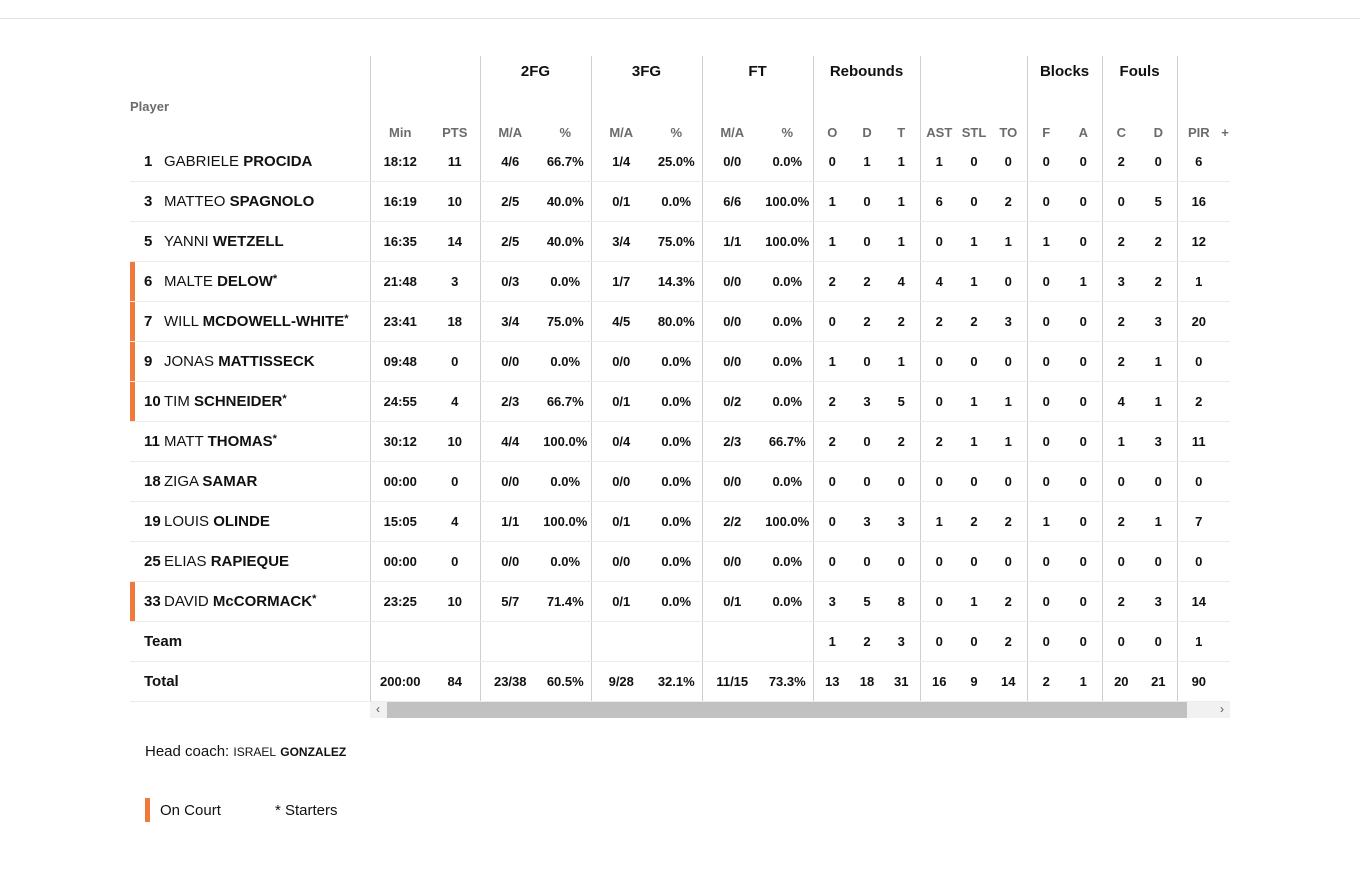 Image resolution: width=1360 pixels, height=873 pixels. I want to click on player-last-name: OLINDE, so click(241, 521).